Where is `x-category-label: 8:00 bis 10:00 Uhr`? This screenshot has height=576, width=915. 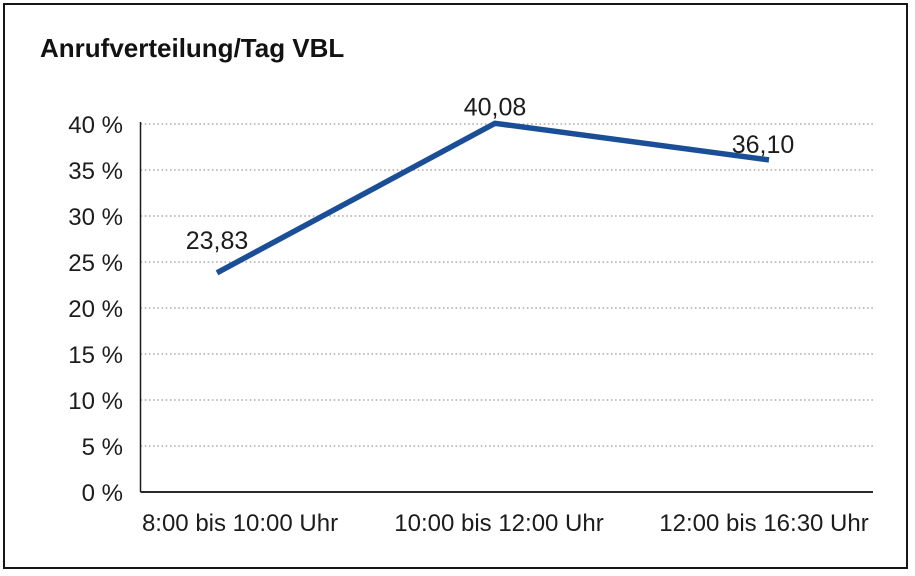
x-category-label: 8:00 bis 10:00 Uhr is located at coordinates (240, 523).